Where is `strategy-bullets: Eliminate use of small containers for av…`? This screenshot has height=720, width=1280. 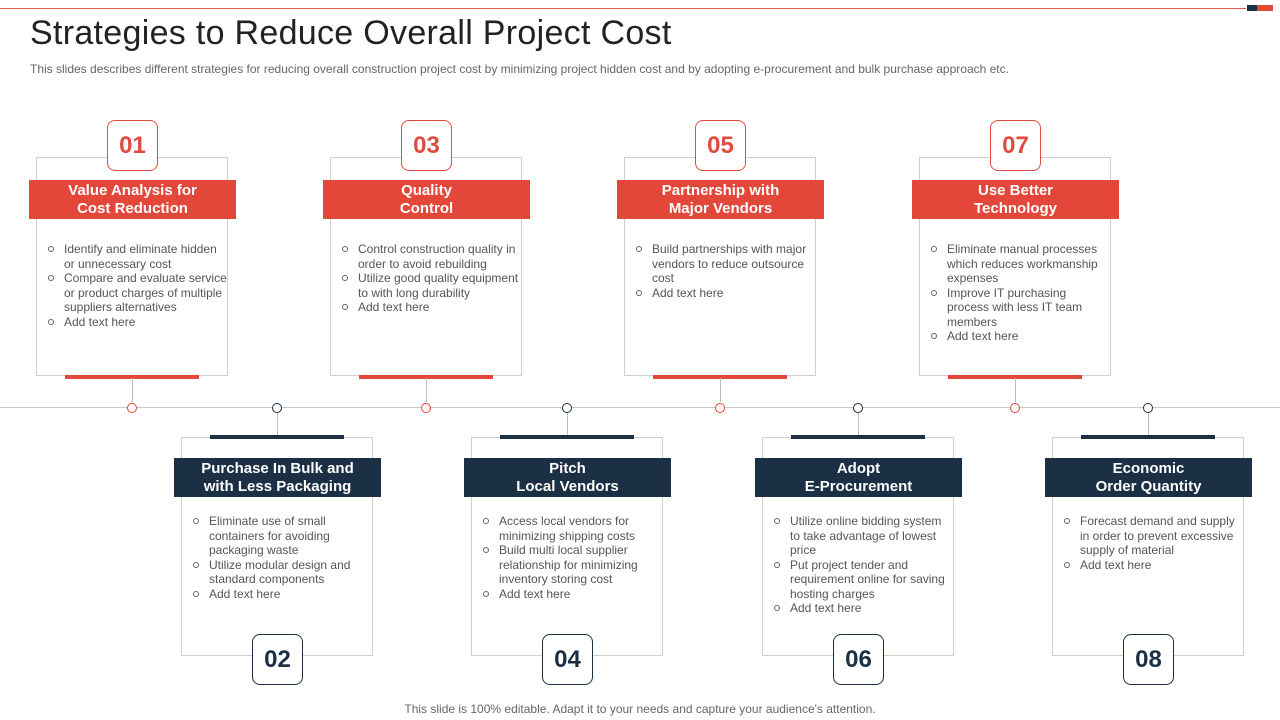 strategy-bullets: Eliminate use of small containers for av… is located at coordinates (282, 557).